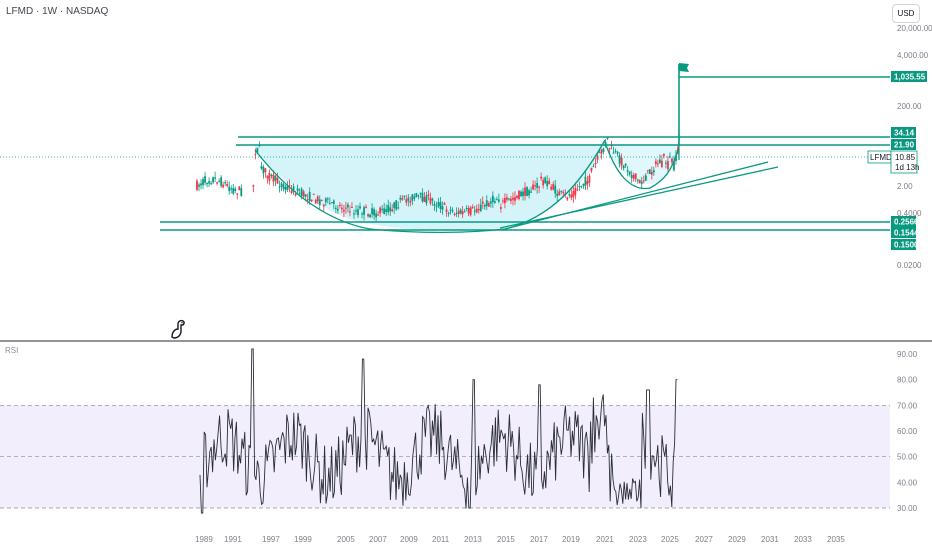  I want to click on rsi-label: RSI, so click(12, 350).